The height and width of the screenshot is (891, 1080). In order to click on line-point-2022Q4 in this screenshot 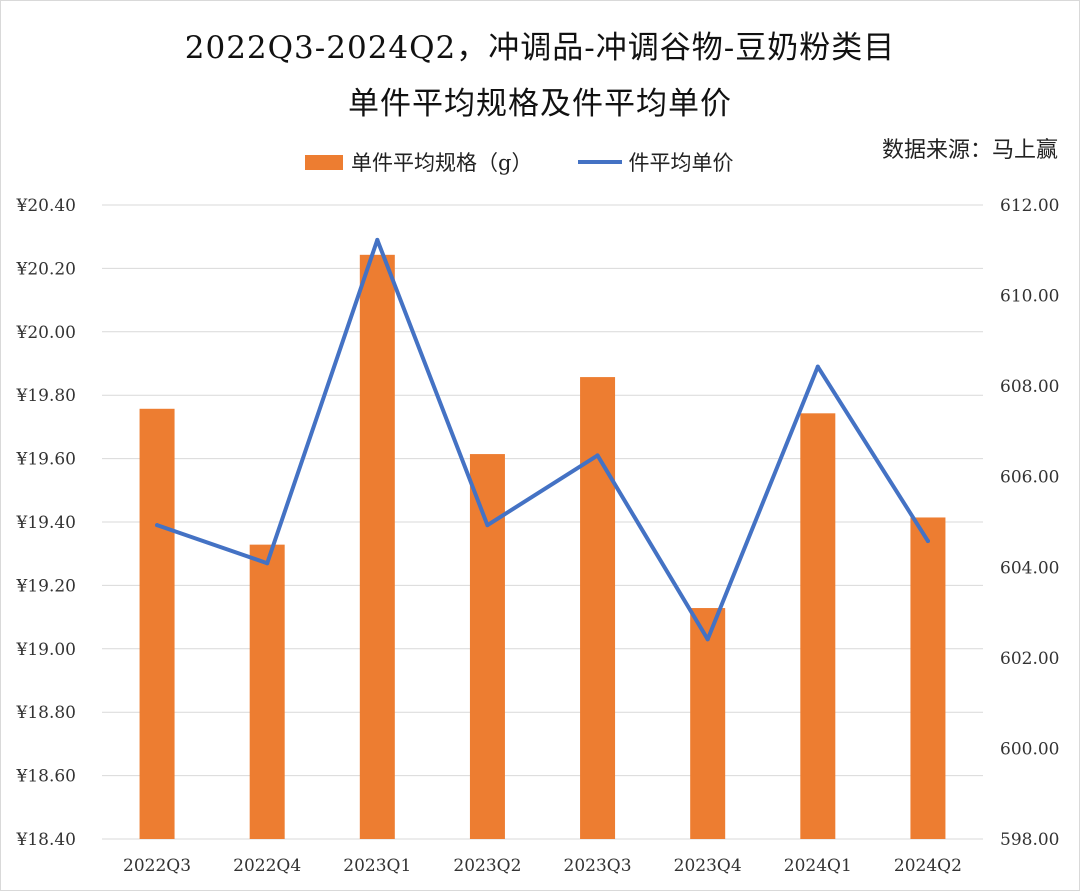, I will do `click(267, 563)`.